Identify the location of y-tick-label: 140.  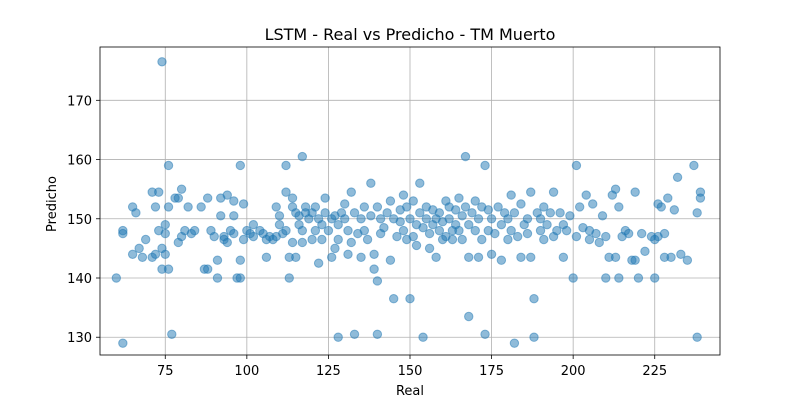
(79, 279).